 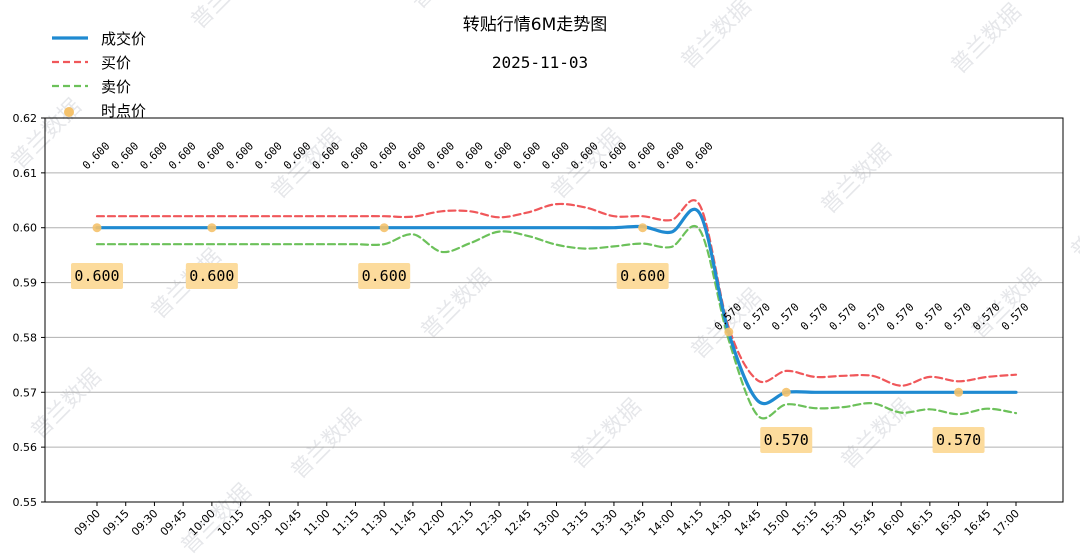 I want to click on x-tick-label: 13:30, so click(x=604, y=523).